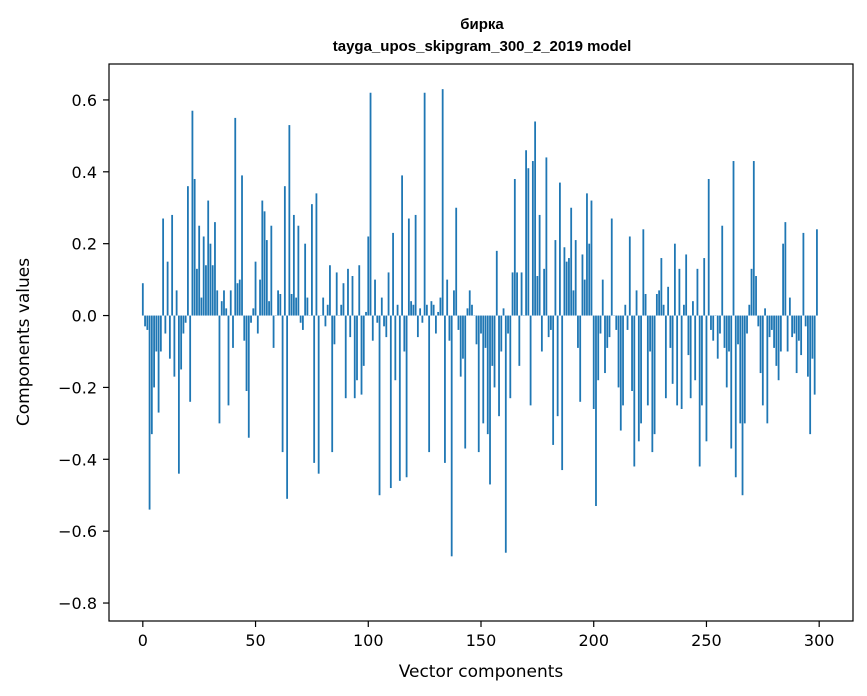  Describe the element at coordinates (84, 316) in the screenshot. I see `y-tick-label: 0.0` at that location.